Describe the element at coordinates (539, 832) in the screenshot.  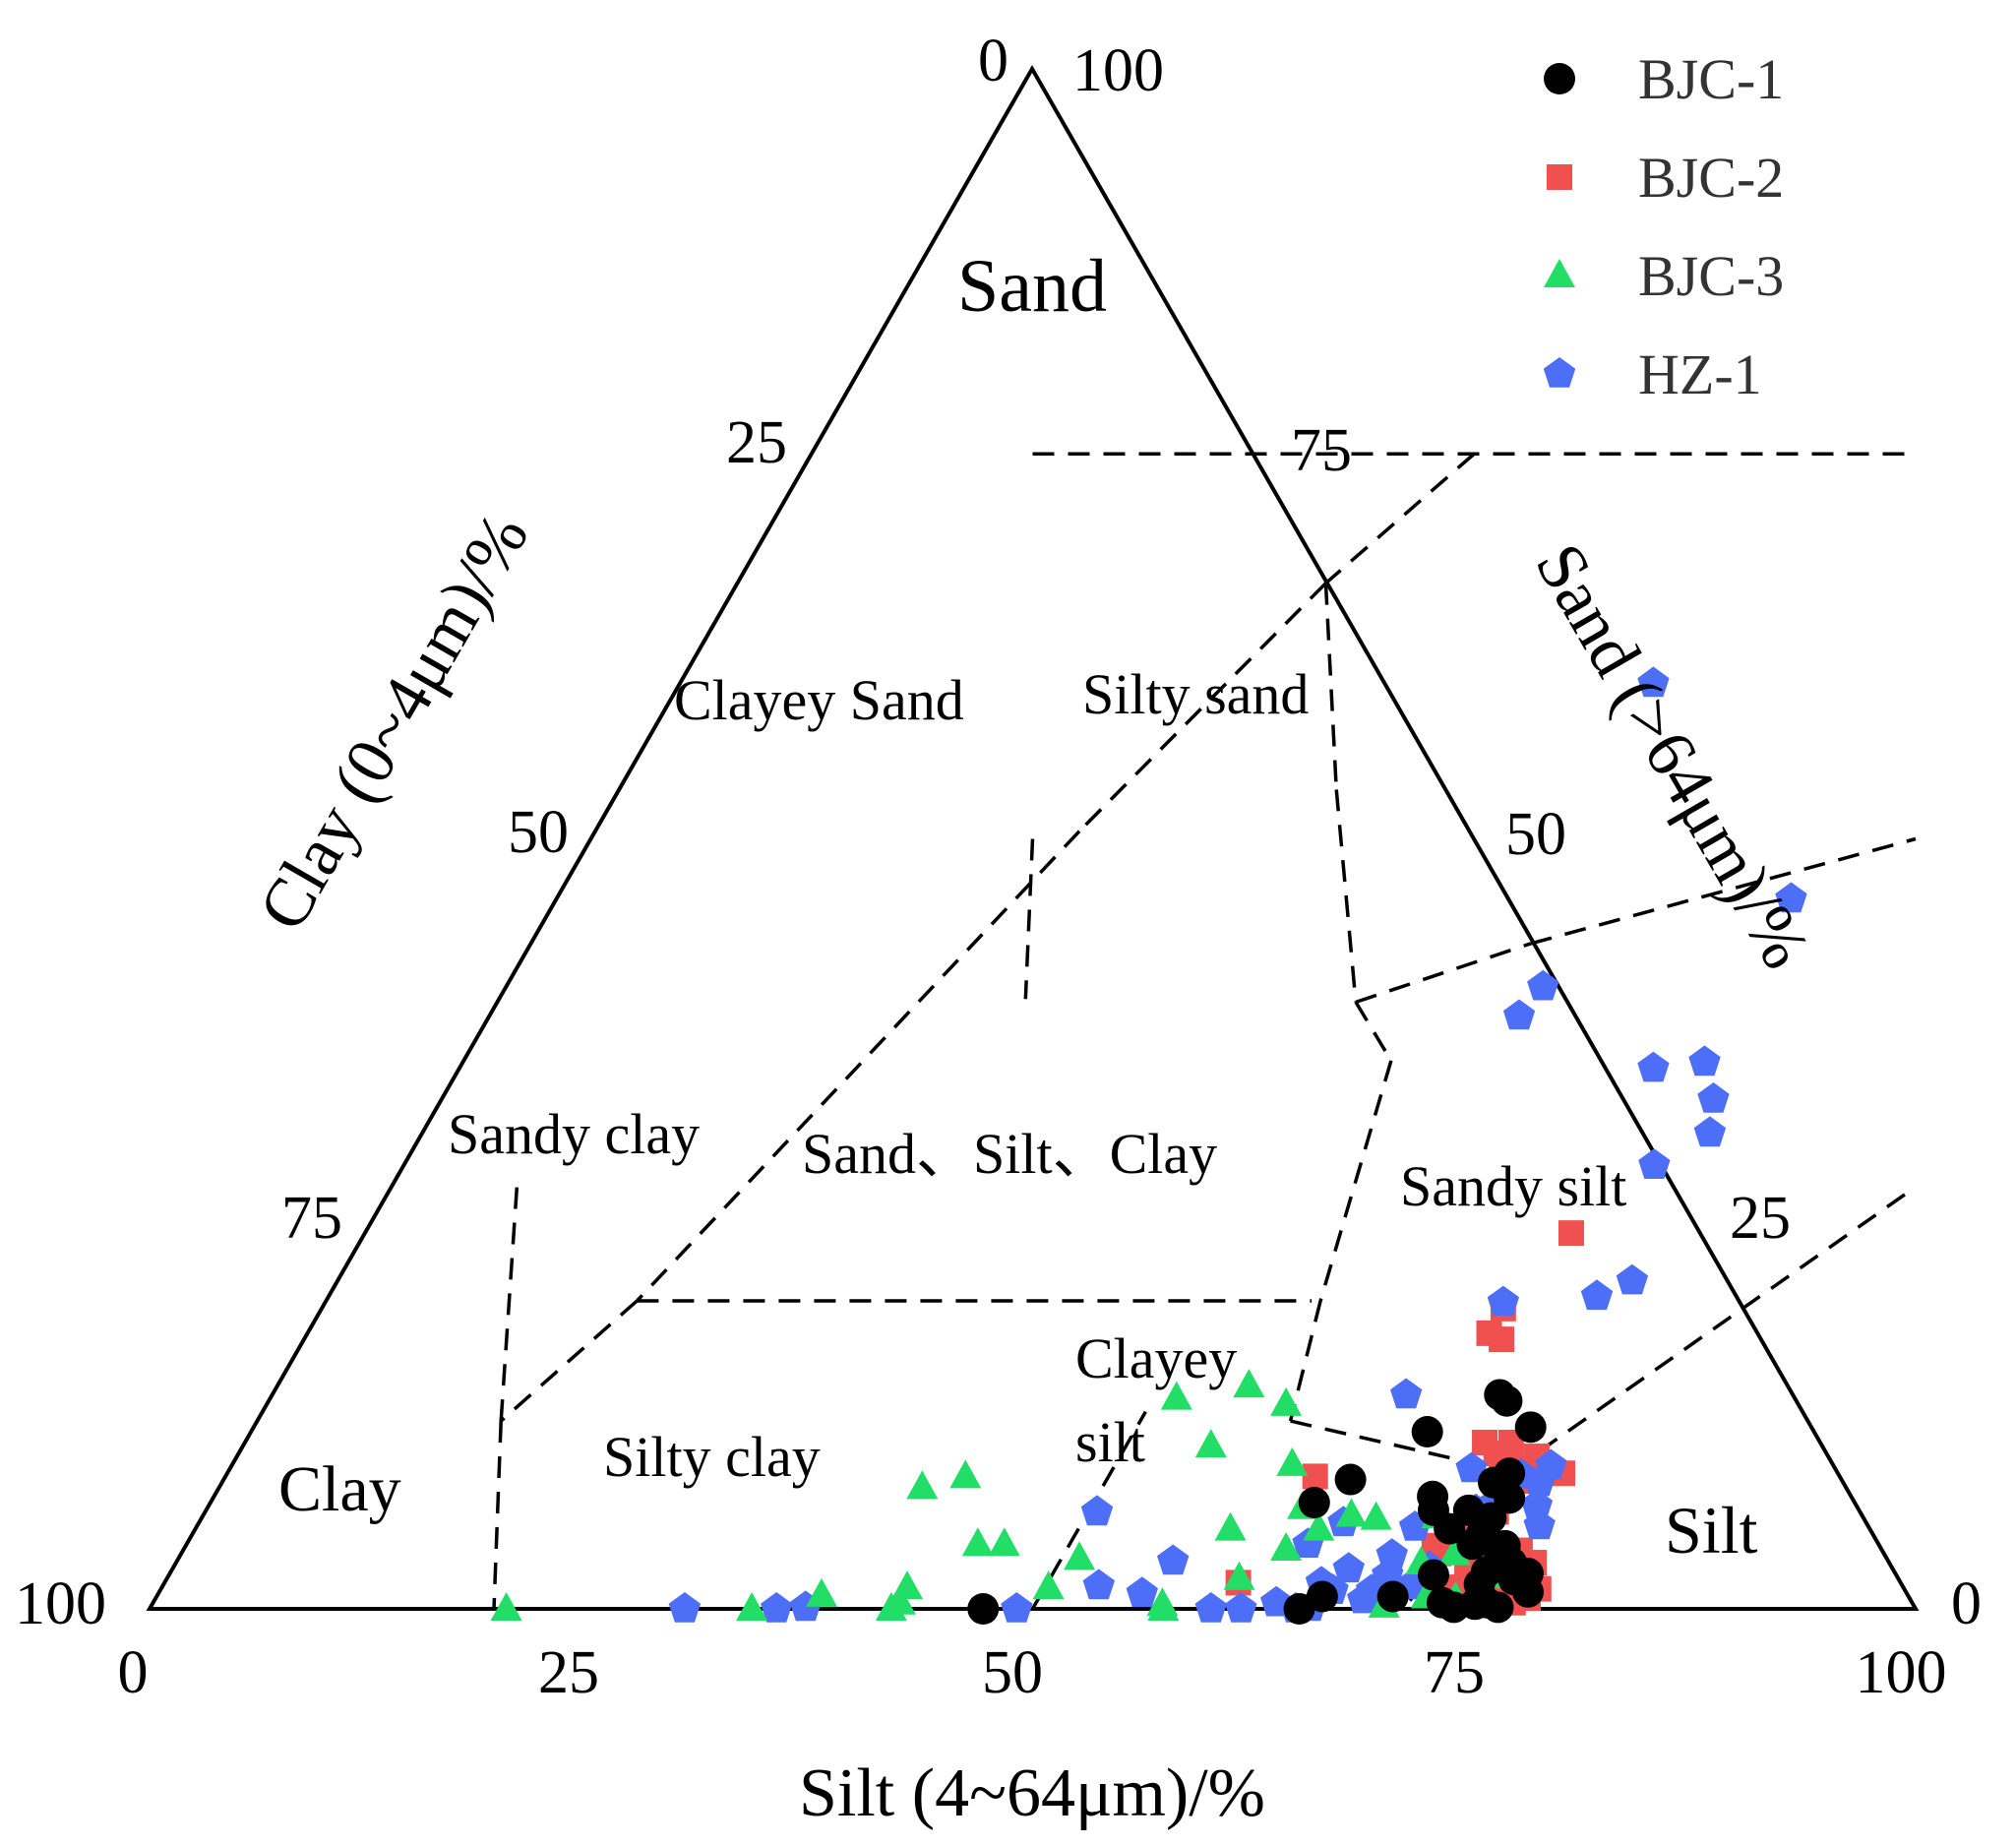
I see `clay-tick-label: 50` at that location.